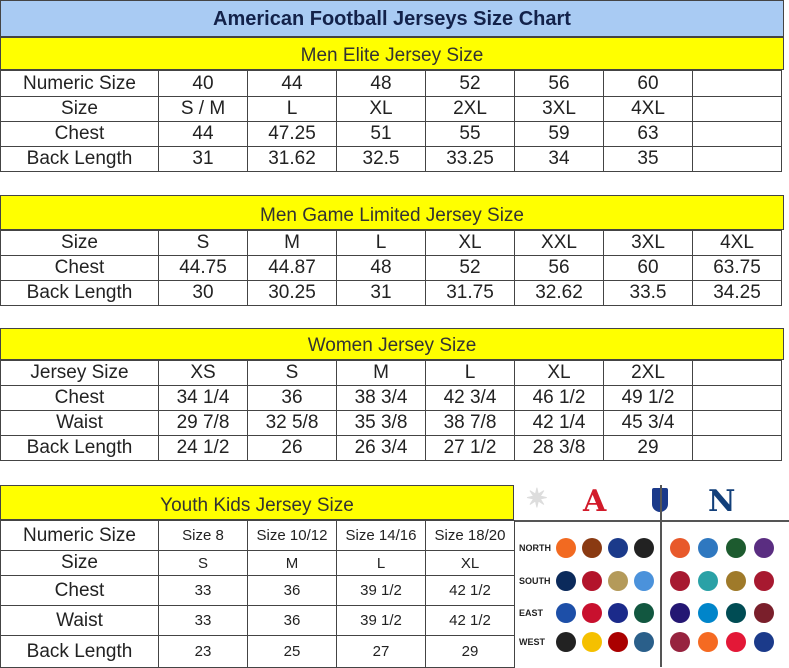  What do you see at coordinates (648, 293) in the screenshot?
I see `table-cell: 33.5` at bounding box center [648, 293].